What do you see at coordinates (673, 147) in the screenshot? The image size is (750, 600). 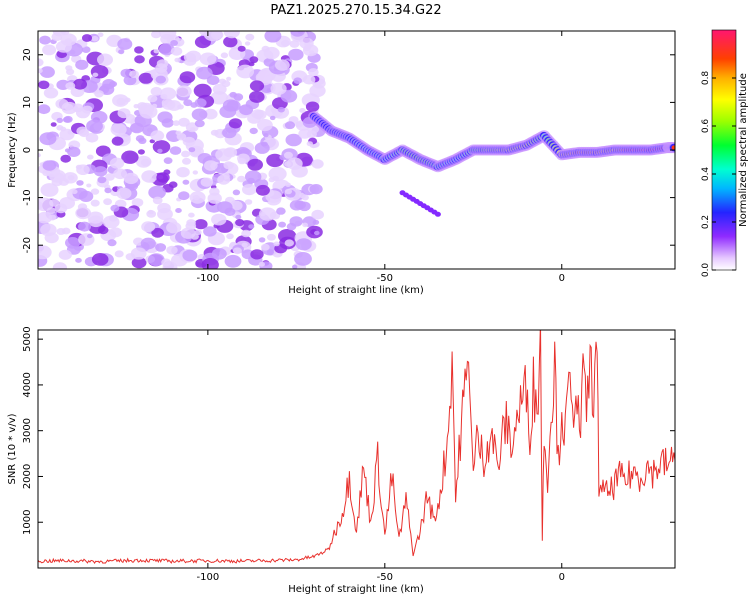 I see `trace-core` at bounding box center [673, 147].